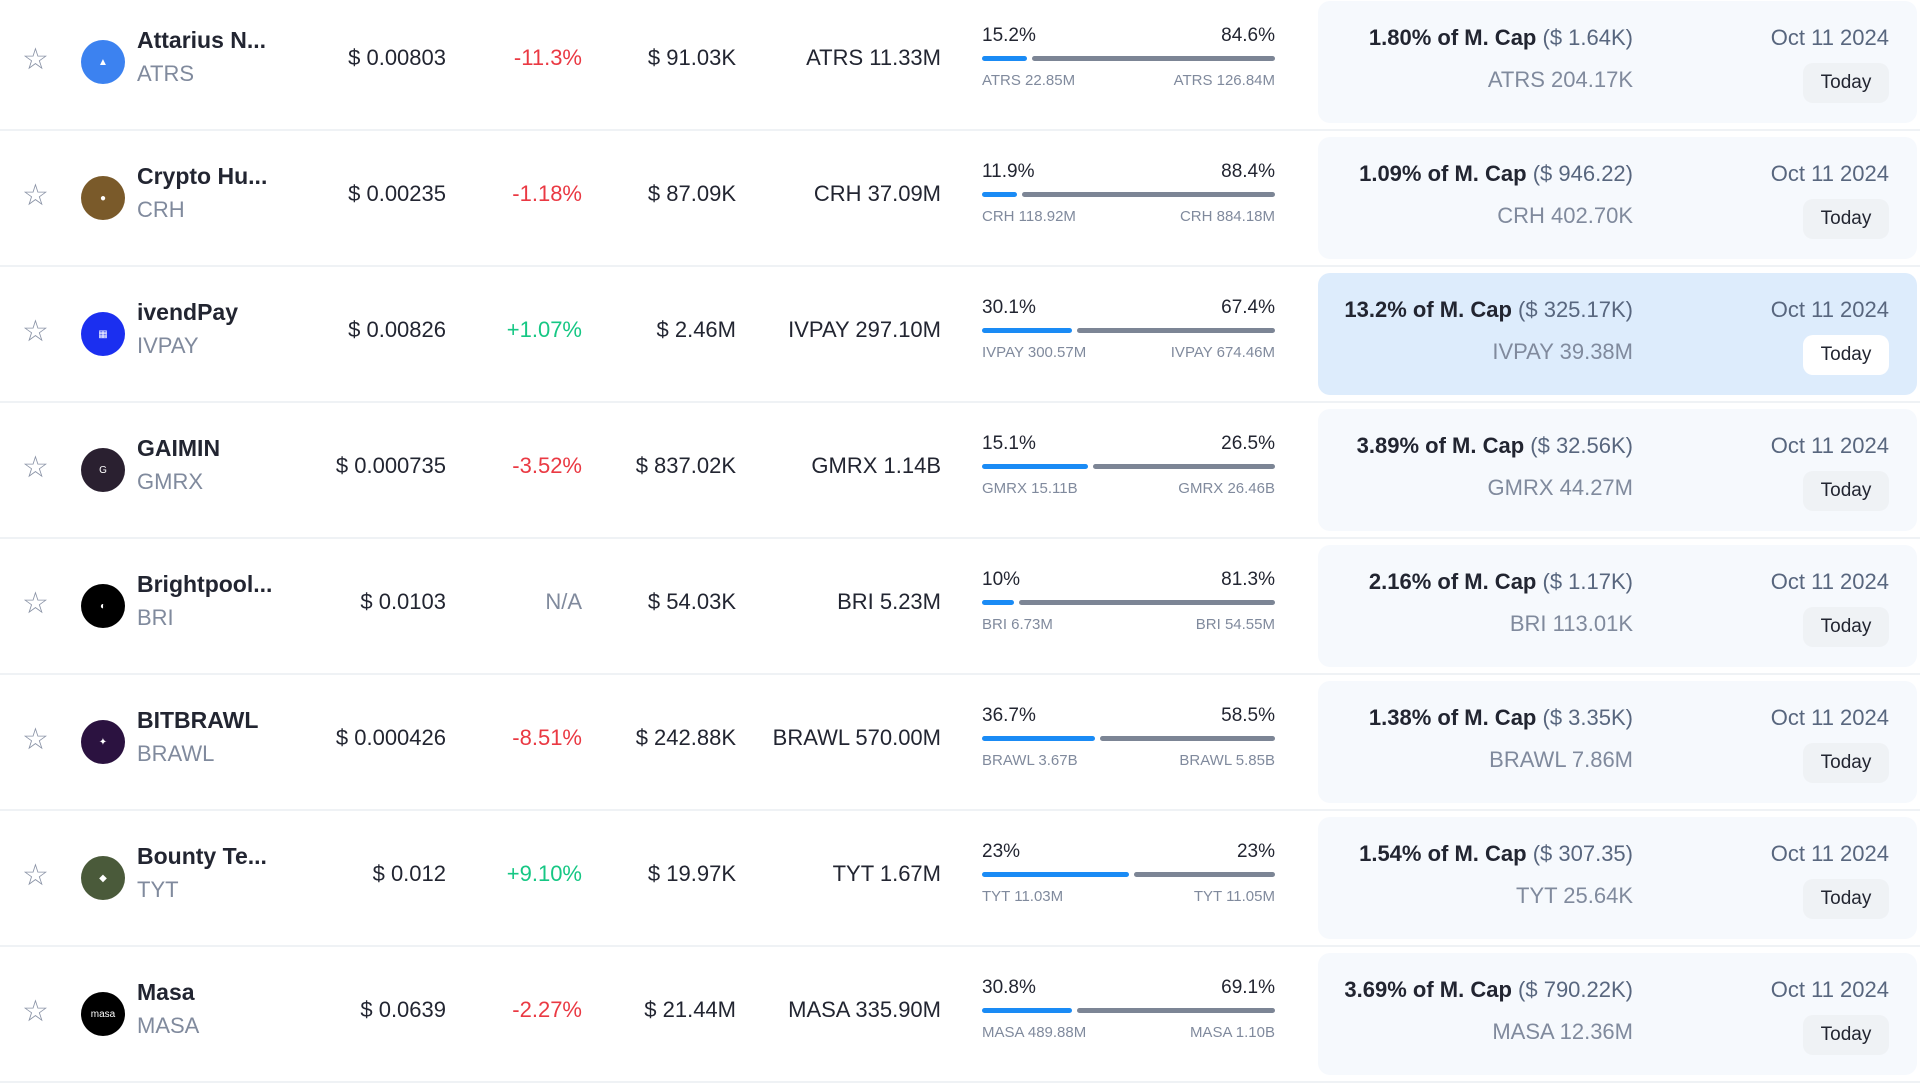 The height and width of the screenshot is (1083, 1920). I want to click on unlock-progress: 11.9% 88.4% CRH 118.92M CRH 884.18M, so click(1128, 201).